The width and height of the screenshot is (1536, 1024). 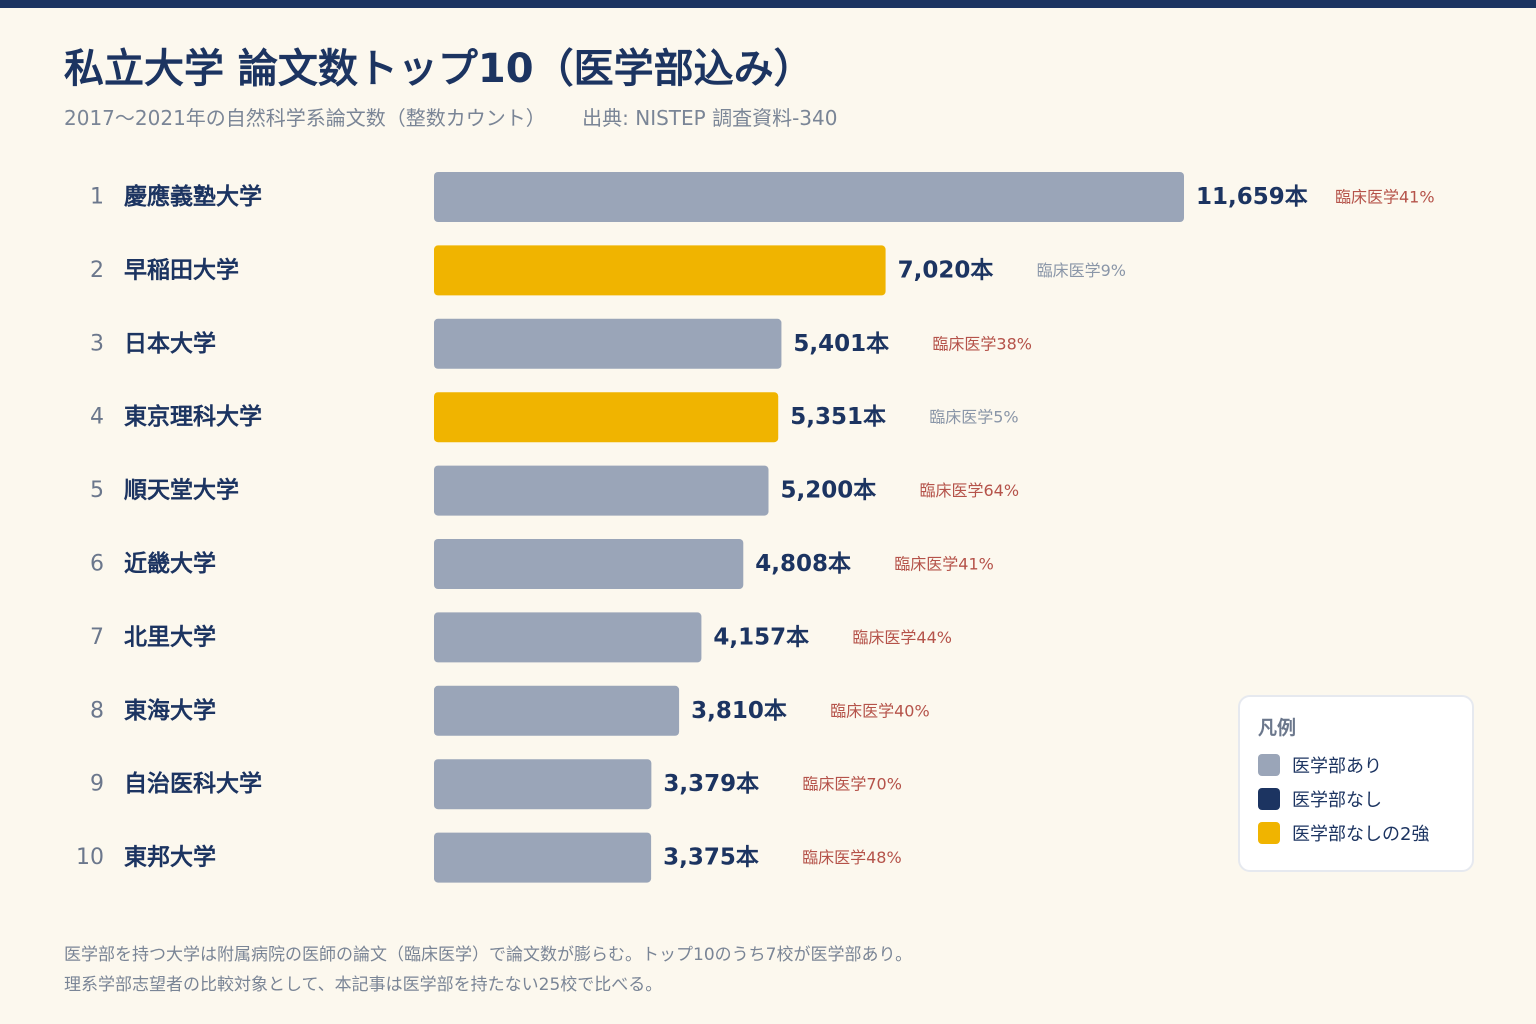 I want to click on legend-item-medical: 医学部あり, so click(x=1356, y=765).